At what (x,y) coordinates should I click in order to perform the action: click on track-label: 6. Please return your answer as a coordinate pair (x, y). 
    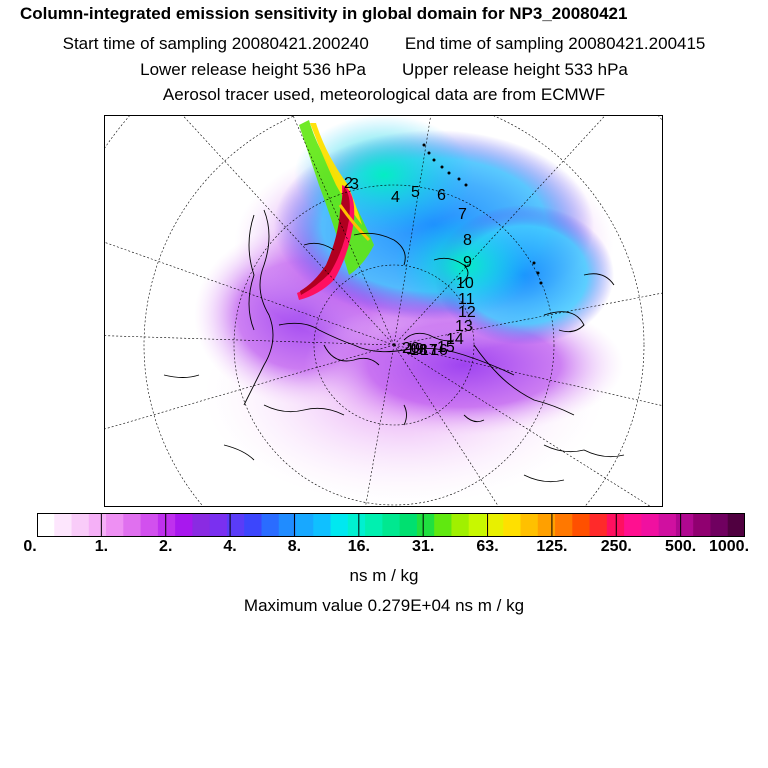
    Looking at the image, I should click on (441, 195).